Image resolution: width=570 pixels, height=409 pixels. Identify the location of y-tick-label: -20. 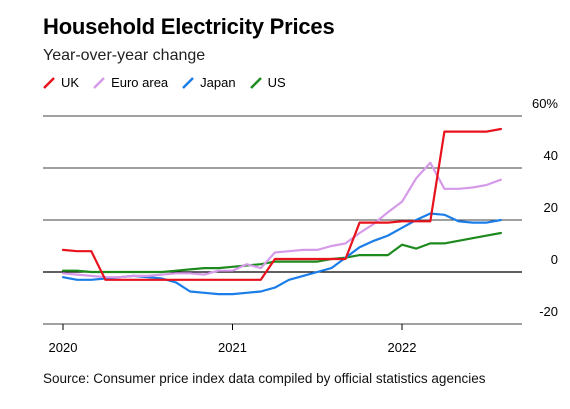
(548, 311).